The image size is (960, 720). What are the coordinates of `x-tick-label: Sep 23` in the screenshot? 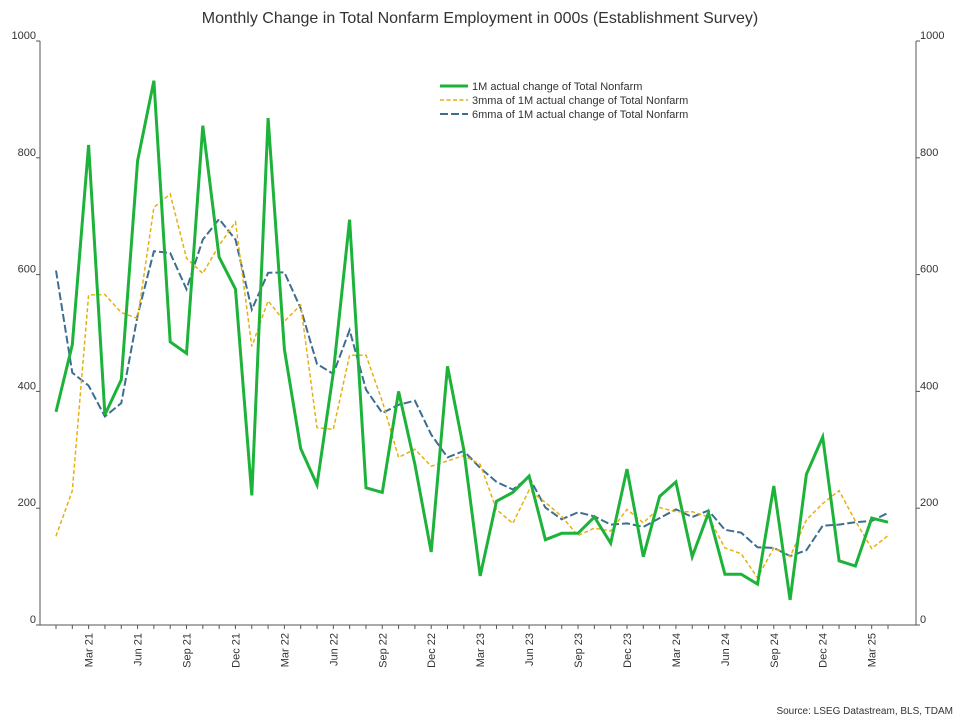 It's located at (579, 650).